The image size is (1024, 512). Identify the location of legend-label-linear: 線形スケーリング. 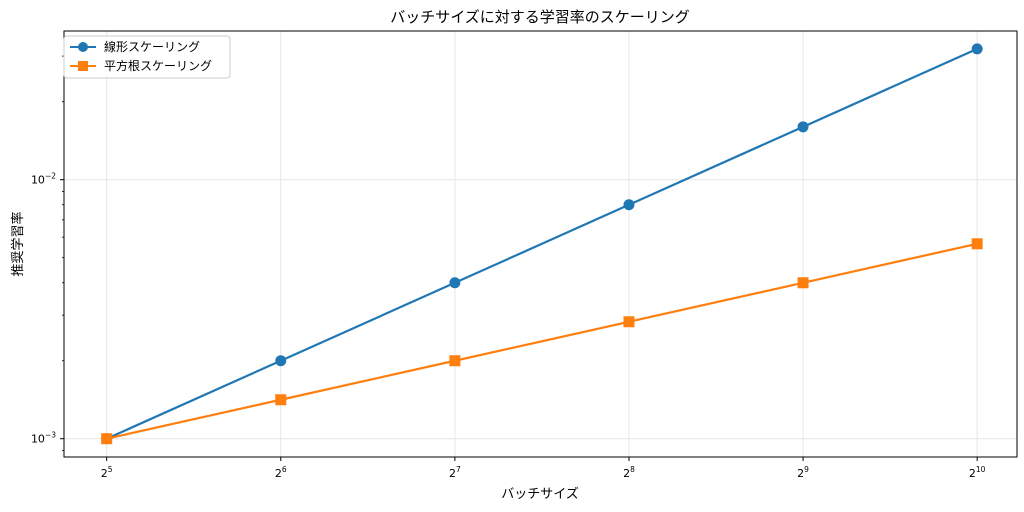
(152, 46).